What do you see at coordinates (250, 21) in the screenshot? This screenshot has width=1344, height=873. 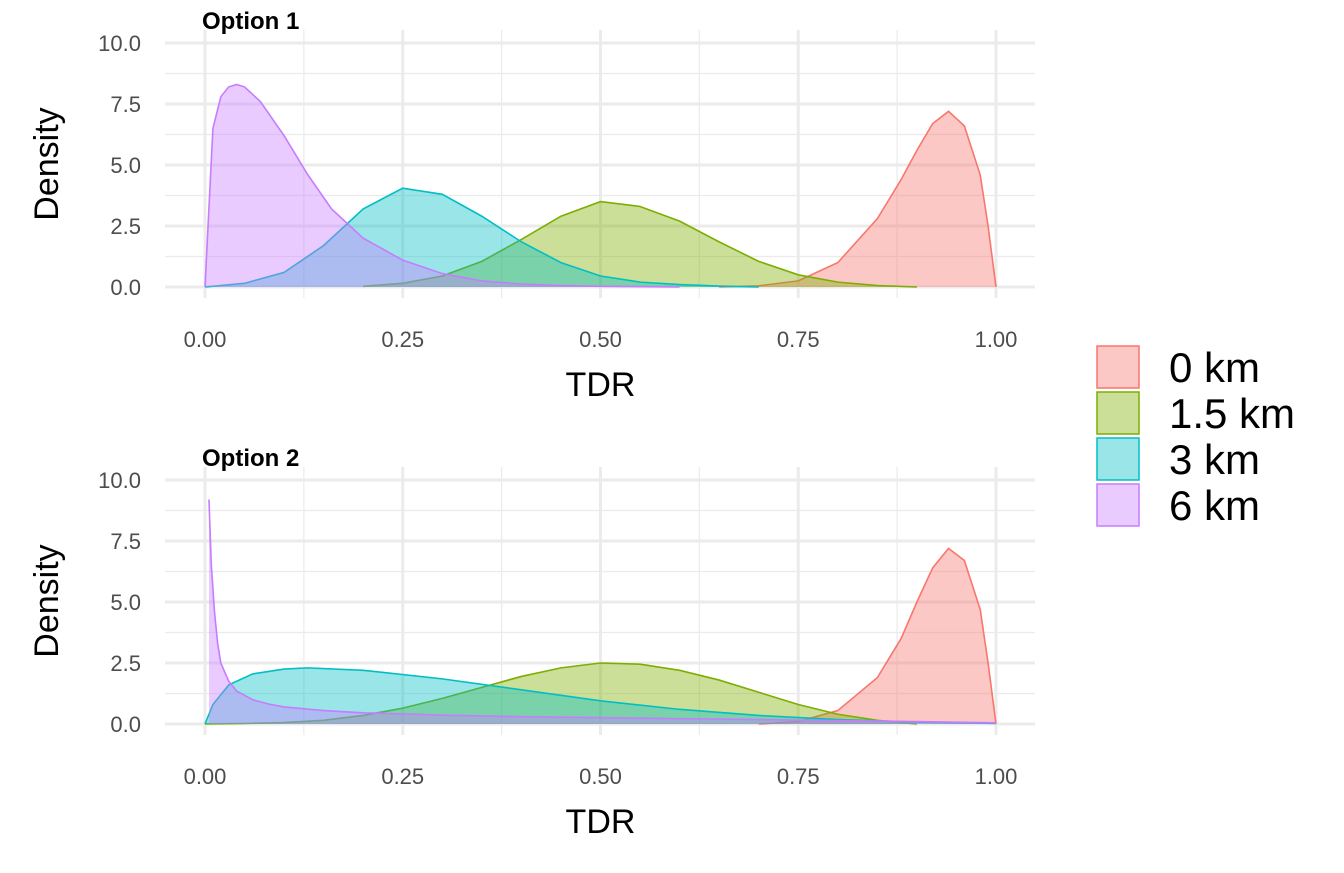 I see `panel-title: Option 1` at bounding box center [250, 21].